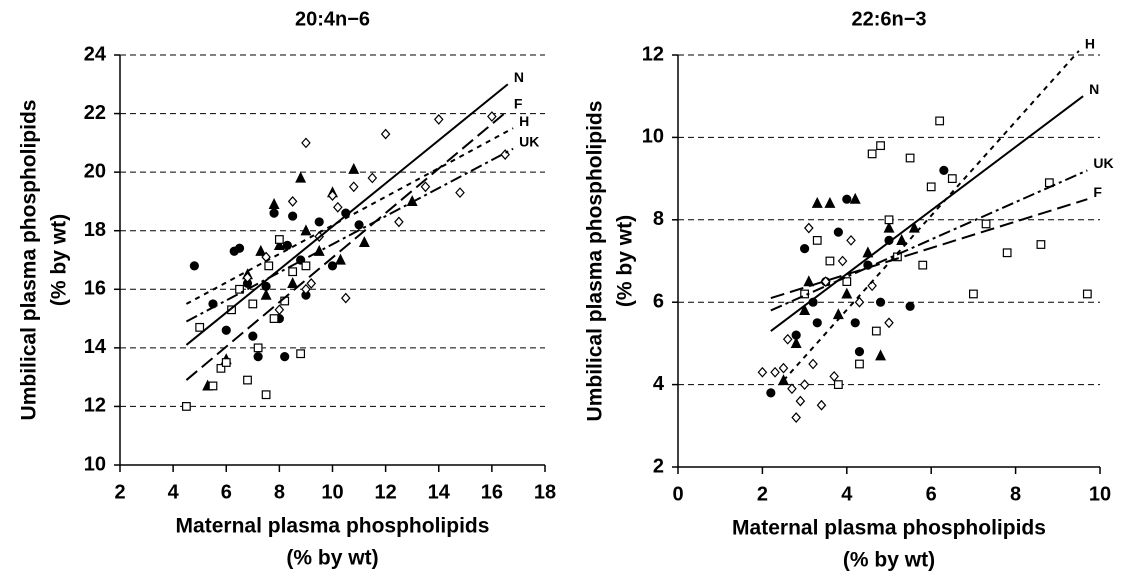 Image resolution: width=1125 pixels, height=584 pixels. What do you see at coordinates (95, 347) in the screenshot?
I see `y-tick-label: 14` at bounding box center [95, 347].